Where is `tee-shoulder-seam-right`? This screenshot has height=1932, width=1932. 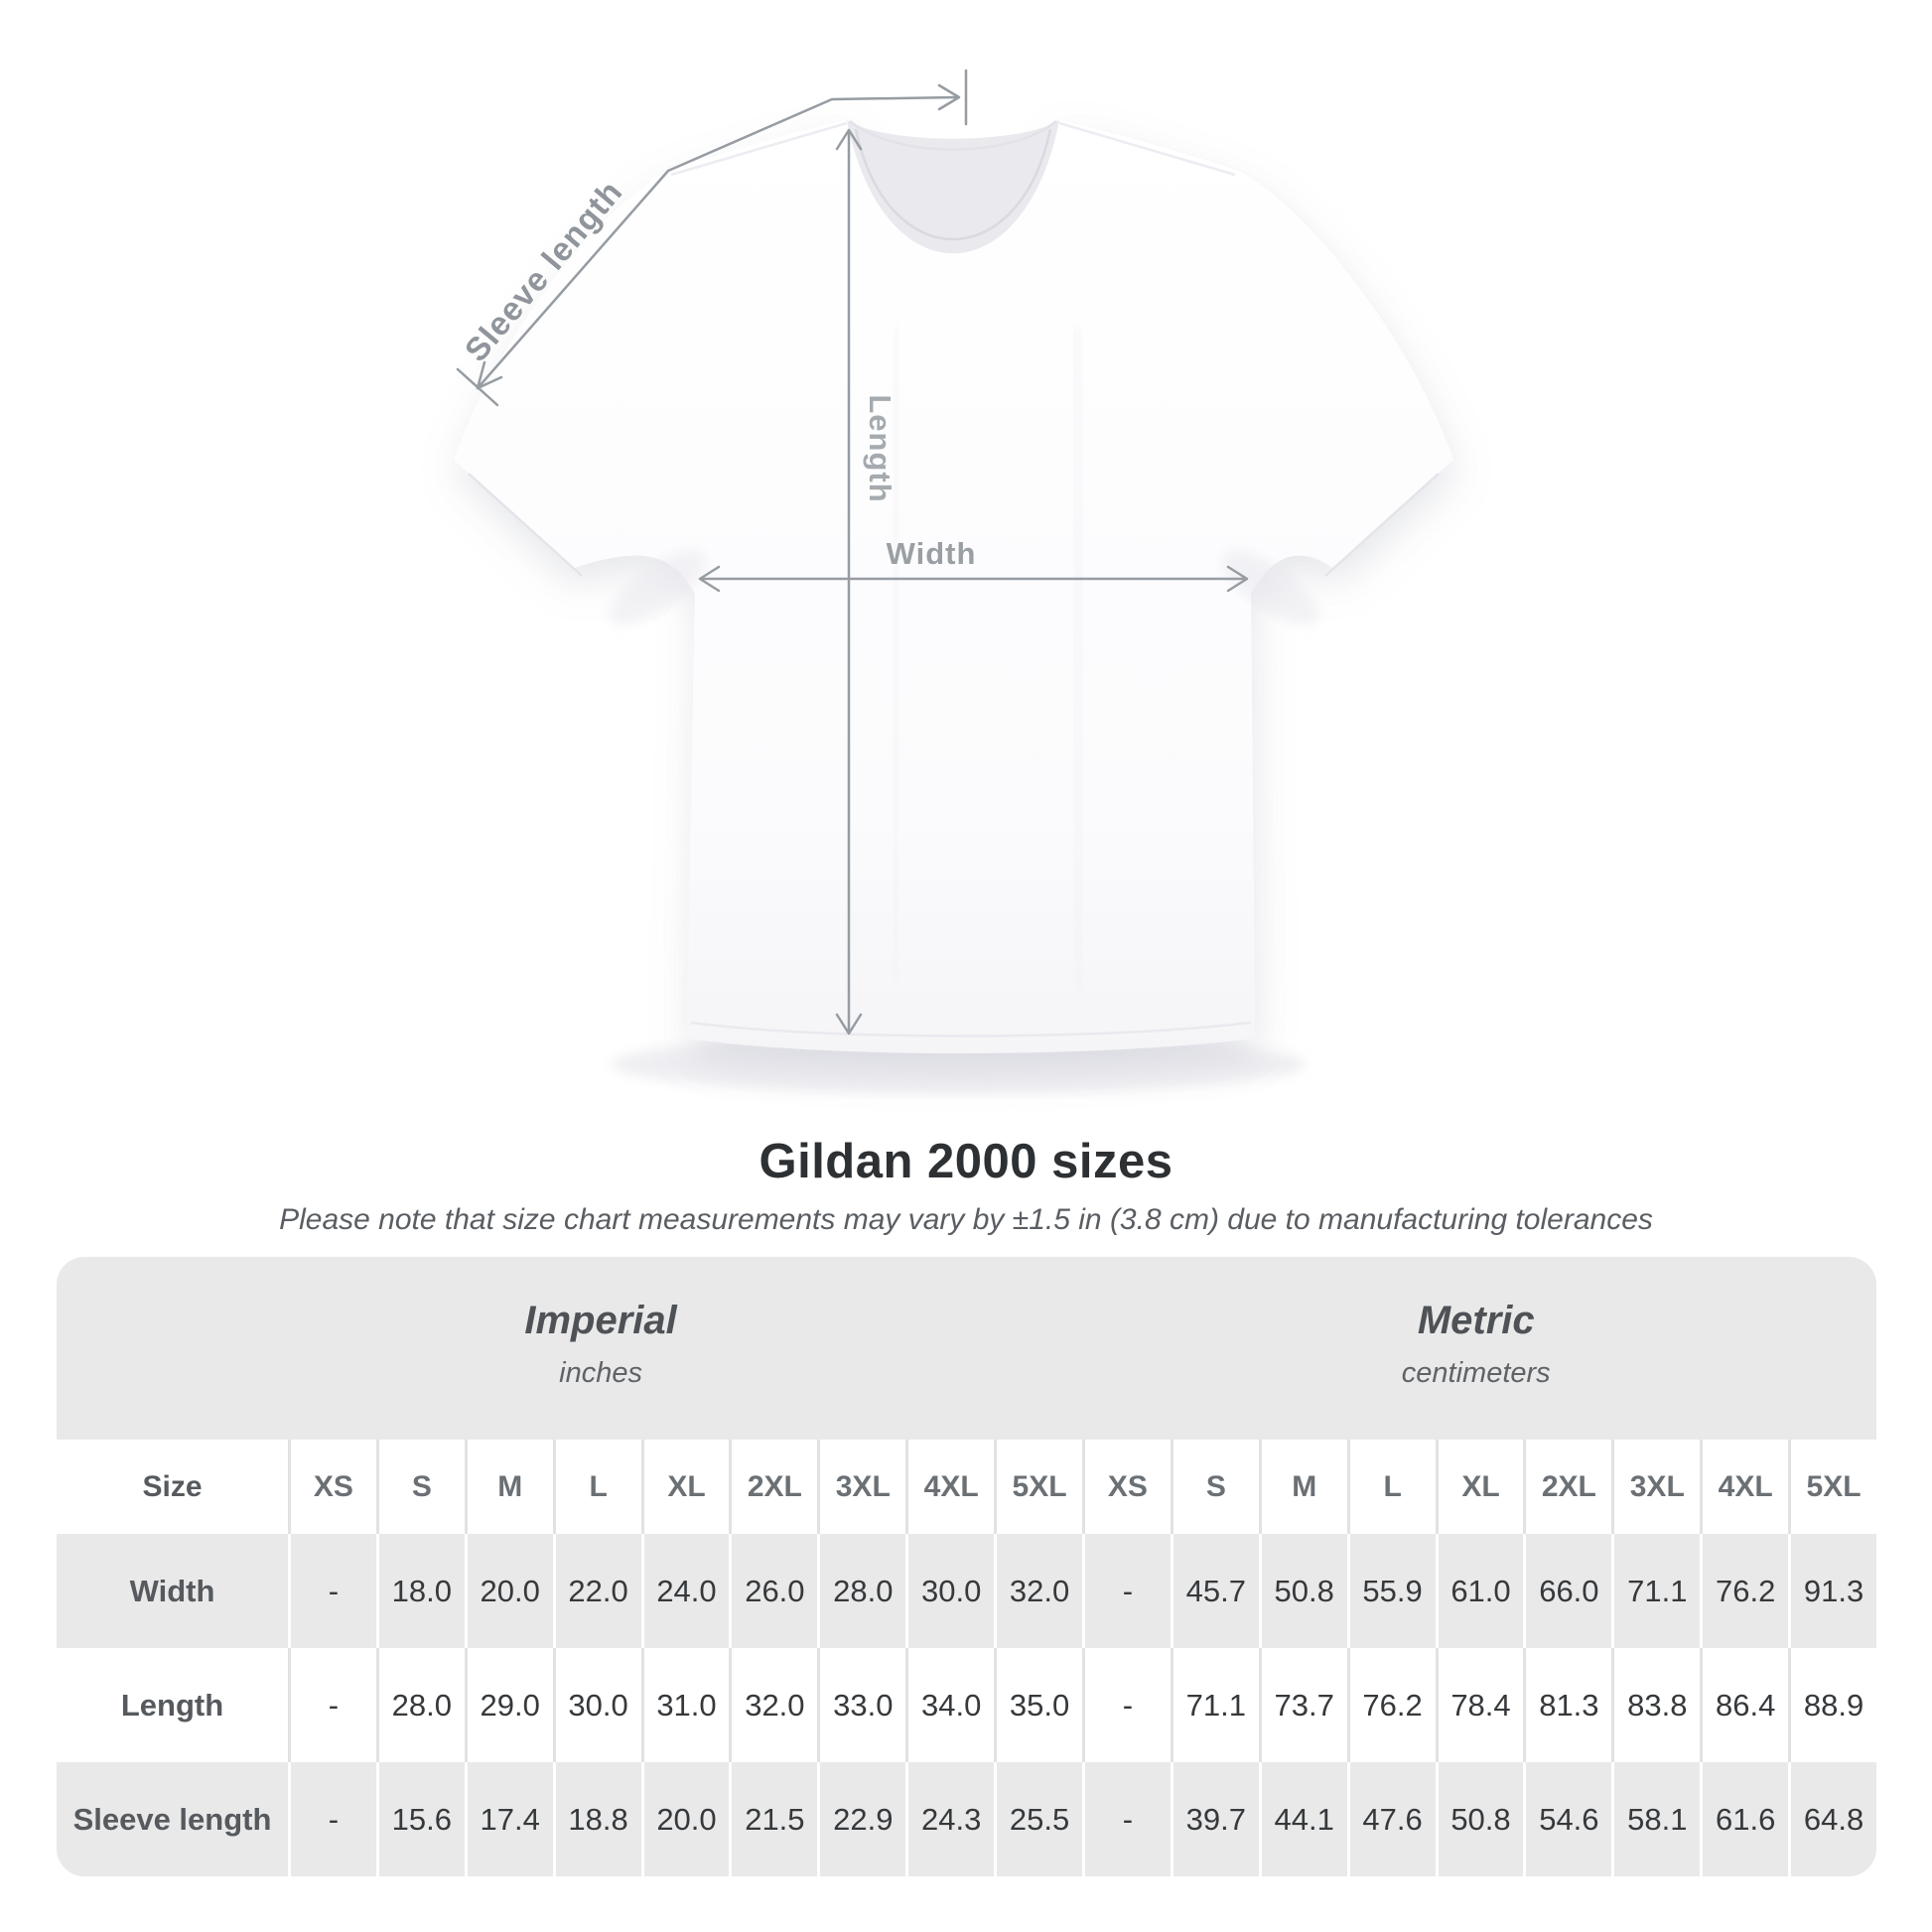
tee-shoulder-seam-right is located at coordinates (1147, 149).